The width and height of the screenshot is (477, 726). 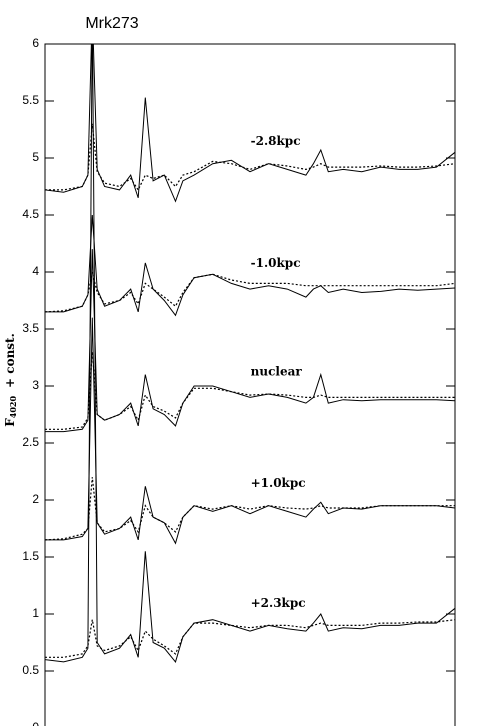 I want to click on y-tick-label: 6, so click(x=35, y=43).